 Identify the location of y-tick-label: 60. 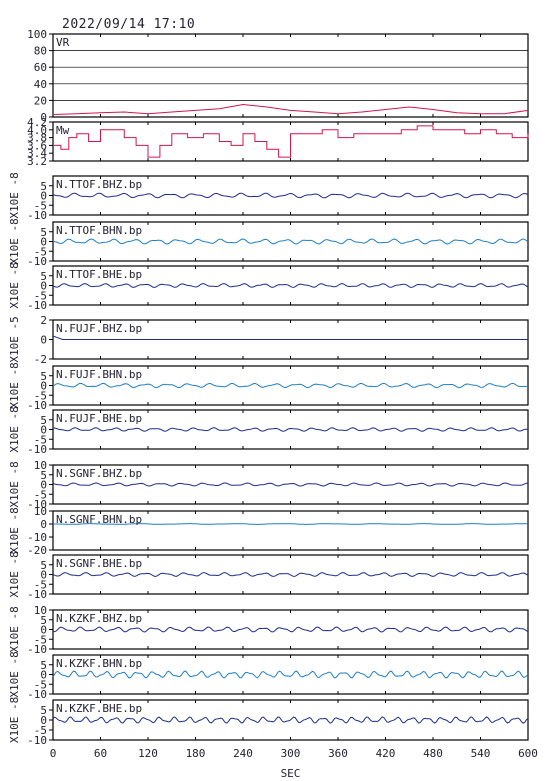
(40, 67).